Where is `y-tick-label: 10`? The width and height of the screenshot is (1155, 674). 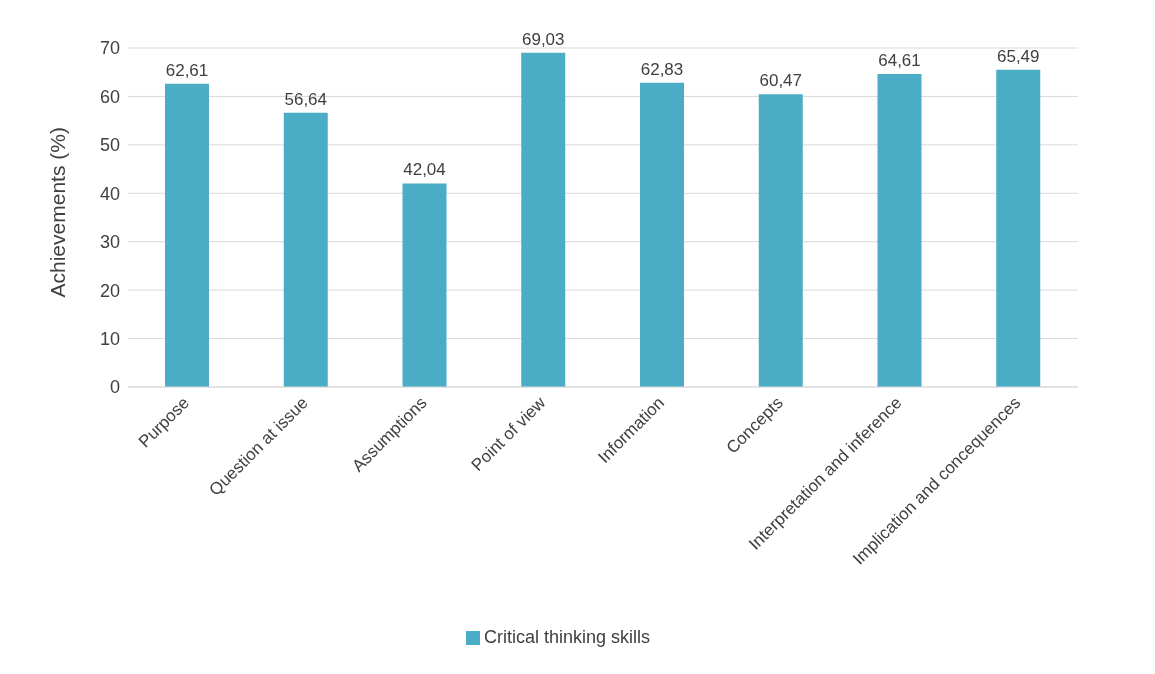
y-tick-label: 10 is located at coordinates (109, 338).